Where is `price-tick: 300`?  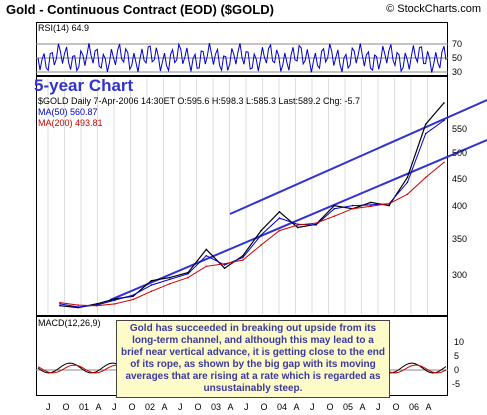 price-tick: 300 is located at coordinates (460, 275).